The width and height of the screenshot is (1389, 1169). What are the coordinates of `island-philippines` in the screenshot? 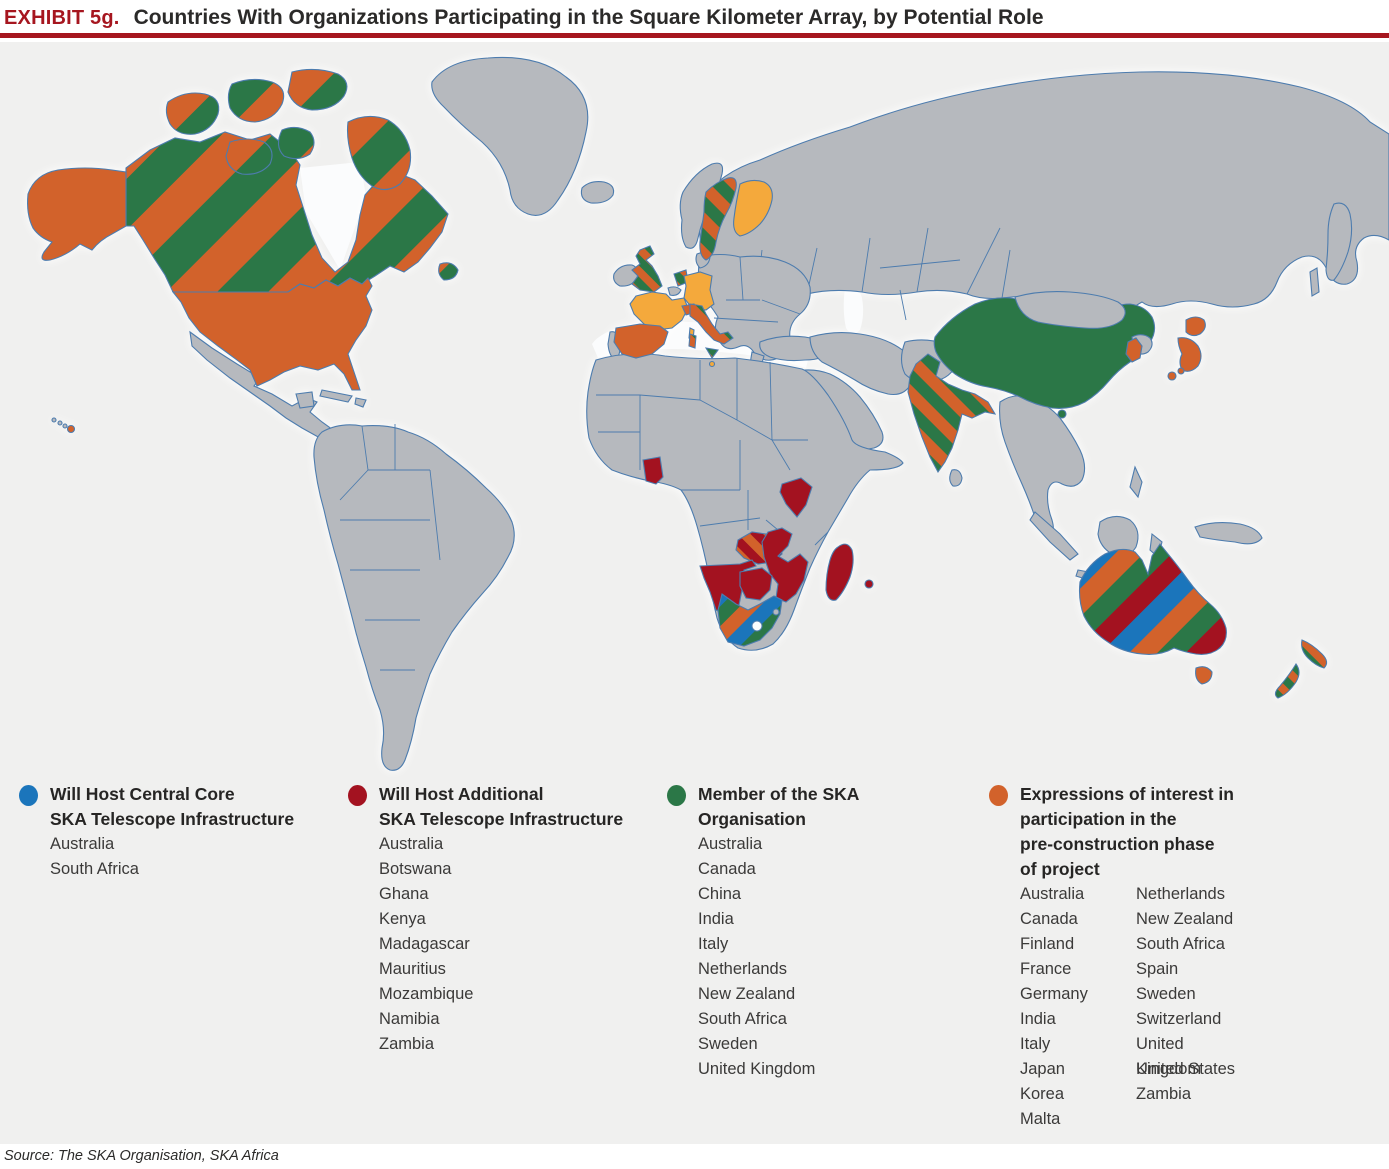 It's located at (1136, 482).